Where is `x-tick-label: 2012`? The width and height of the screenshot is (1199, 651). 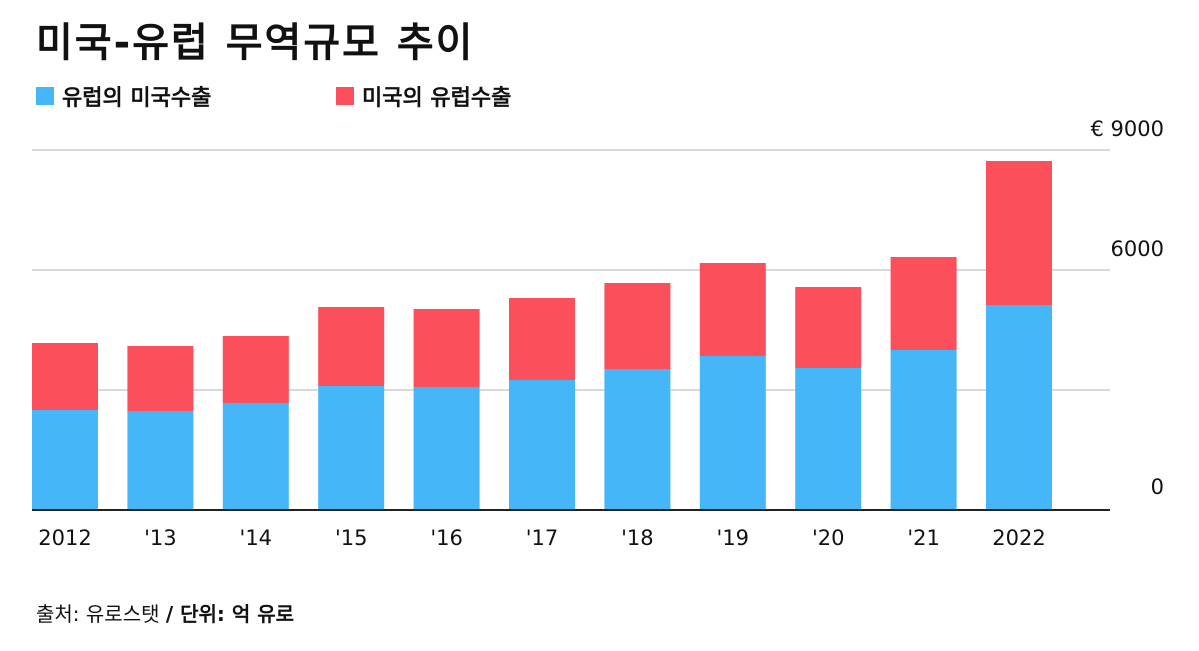 x-tick-label: 2012 is located at coordinates (64, 538).